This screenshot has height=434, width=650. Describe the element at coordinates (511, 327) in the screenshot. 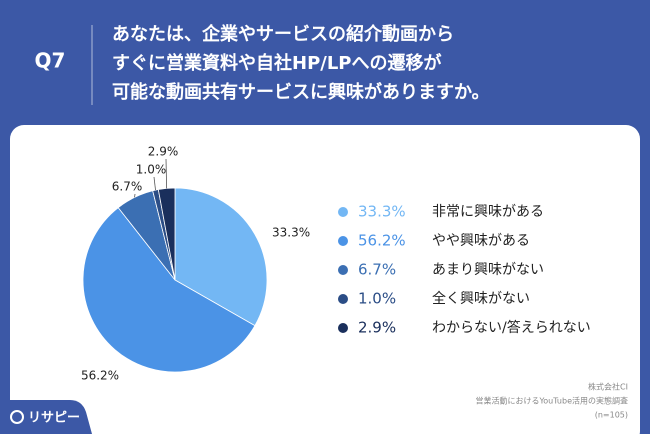

I see `legend-label: わからない/答えられない` at that location.